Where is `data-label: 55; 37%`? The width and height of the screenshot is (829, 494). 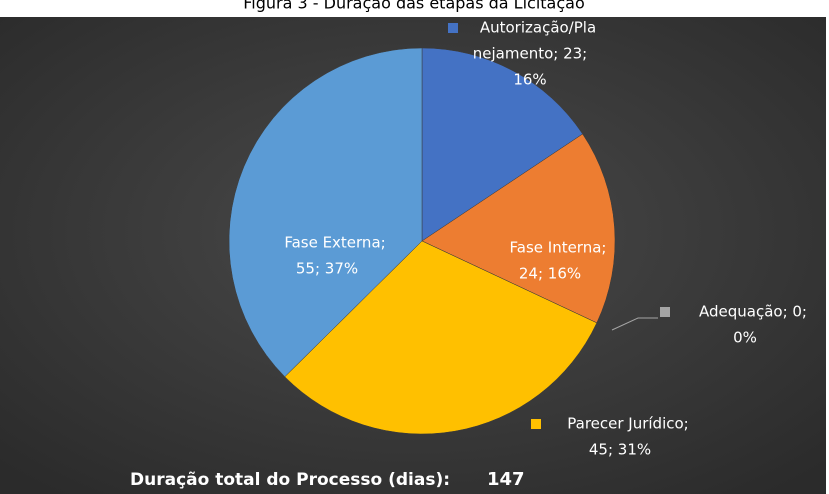
data-label: 55; 37% is located at coordinates (327, 269).